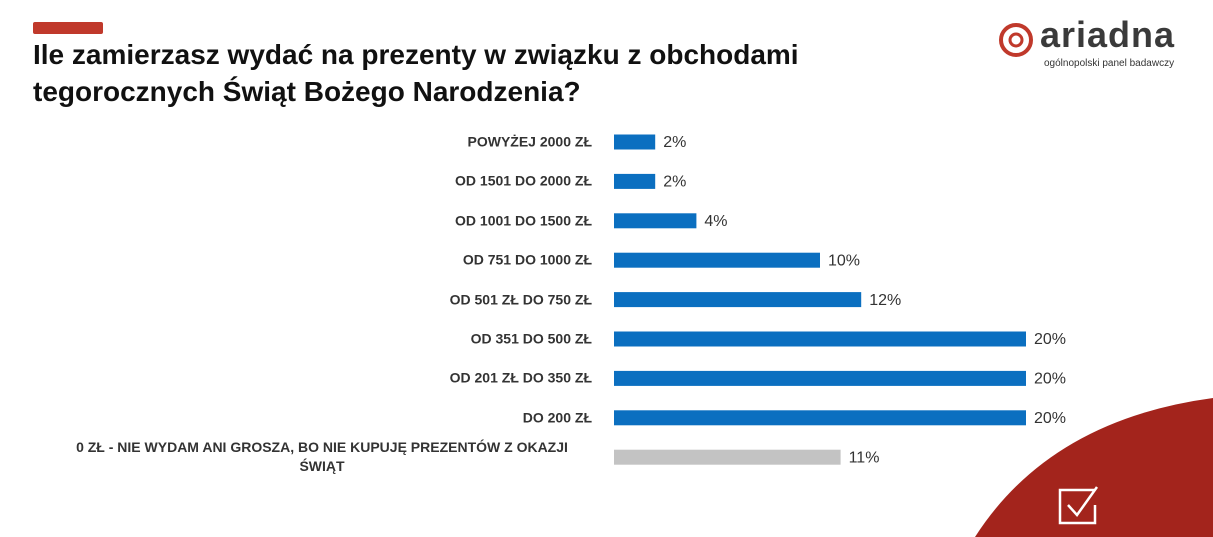 This screenshot has height=537, width=1213. Describe the element at coordinates (523, 220) in the screenshot. I see `category-label: OD 1001 DO 1500 ZŁ` at that location.